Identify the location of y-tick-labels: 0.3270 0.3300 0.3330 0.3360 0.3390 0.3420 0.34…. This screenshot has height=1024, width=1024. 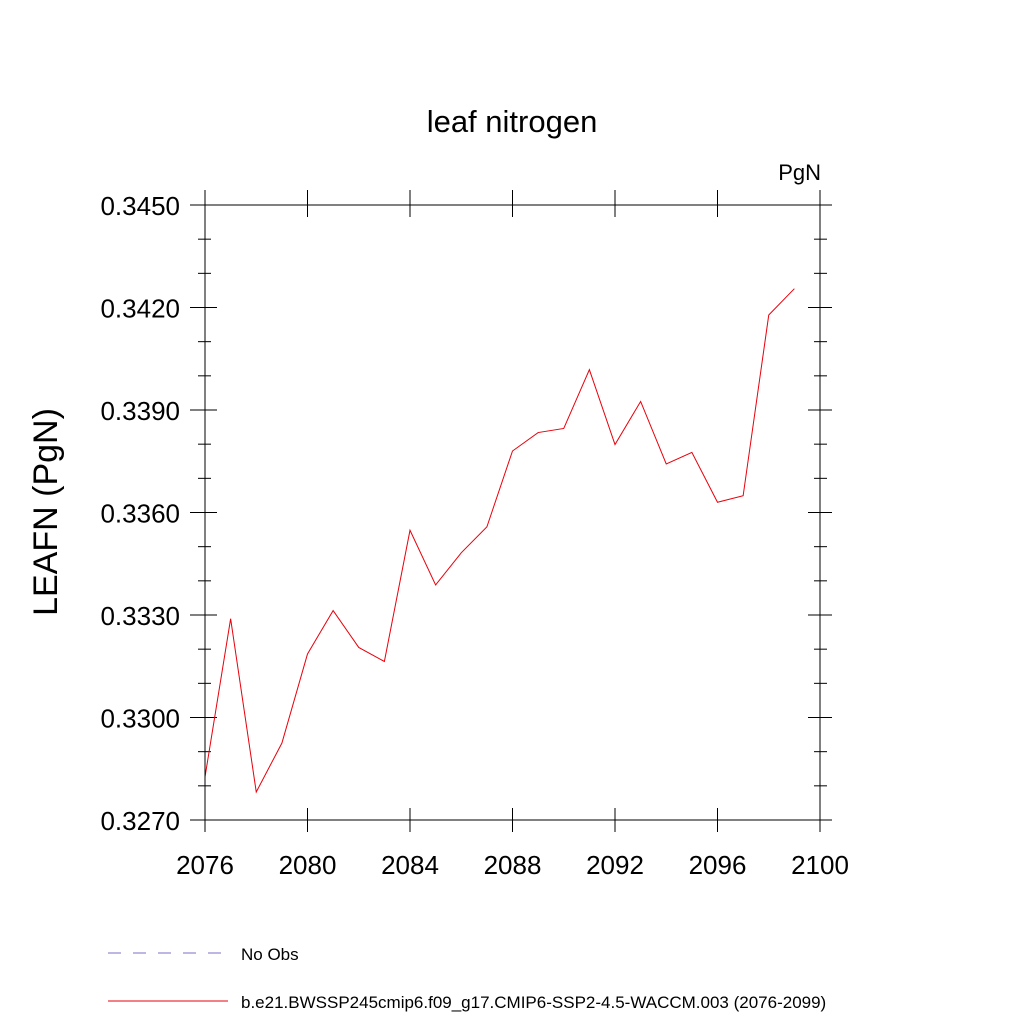
(140, 513).